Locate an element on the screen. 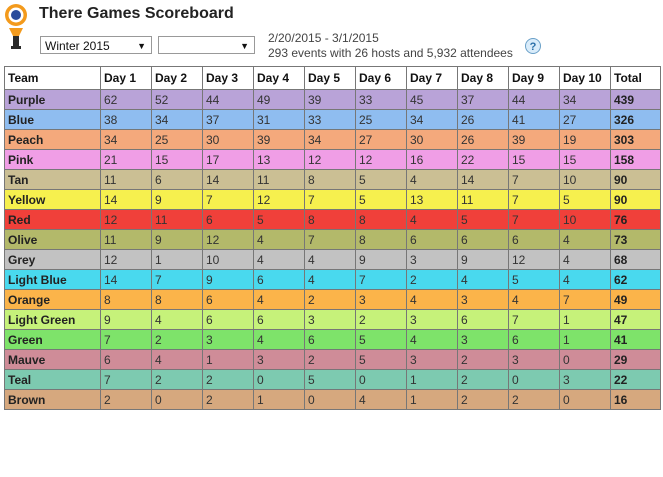  team-name: Yellow is located at coordinates (52, 199).